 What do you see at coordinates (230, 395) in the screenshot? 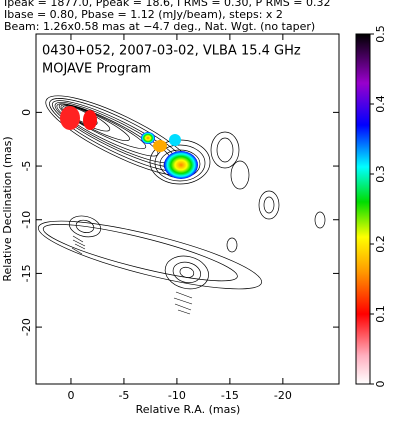
I see `x-tick-label: -15` at bounding box center [230, 395].